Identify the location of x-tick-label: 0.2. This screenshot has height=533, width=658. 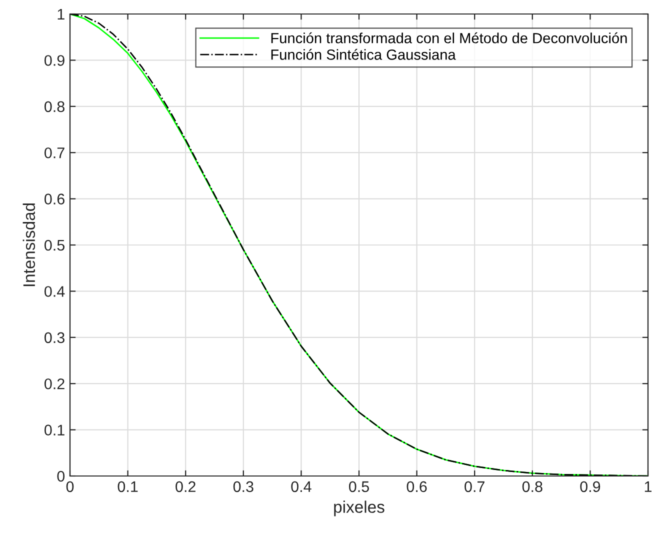
(186, 486).